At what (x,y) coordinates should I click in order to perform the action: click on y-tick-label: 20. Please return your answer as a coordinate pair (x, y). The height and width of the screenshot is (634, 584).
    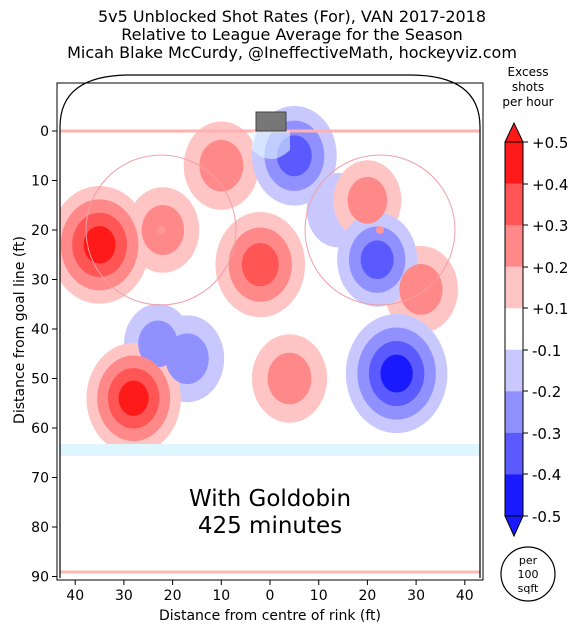
    Looking at the image, I should click on (40, 231).